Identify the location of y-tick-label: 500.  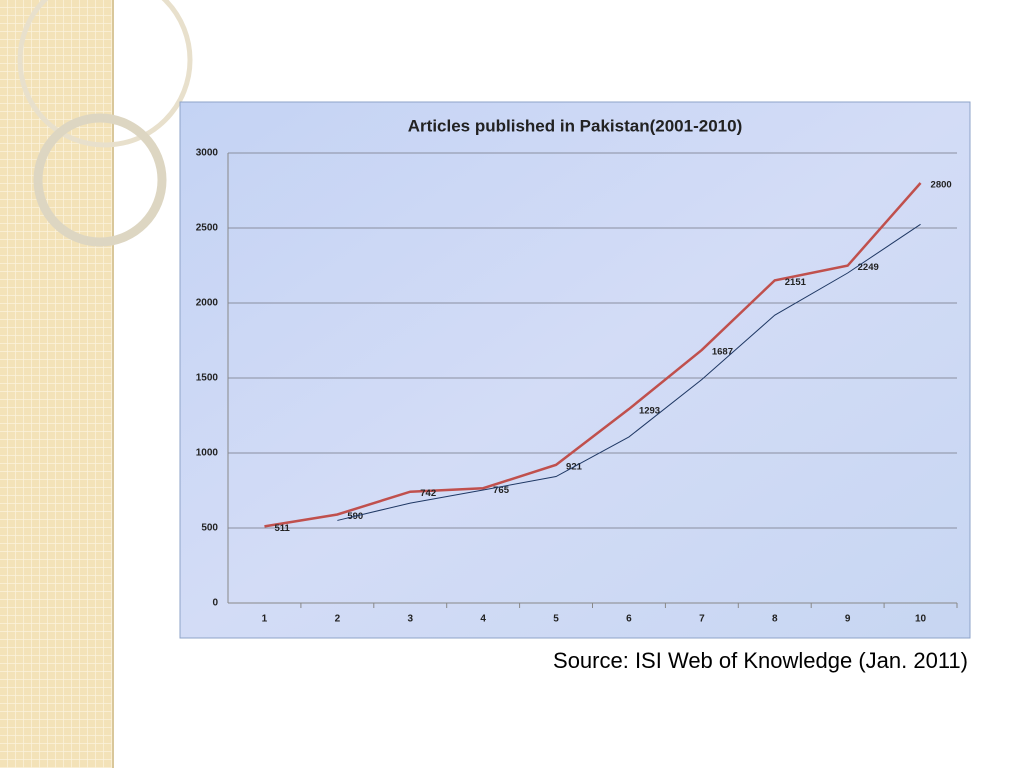
(209, 528).